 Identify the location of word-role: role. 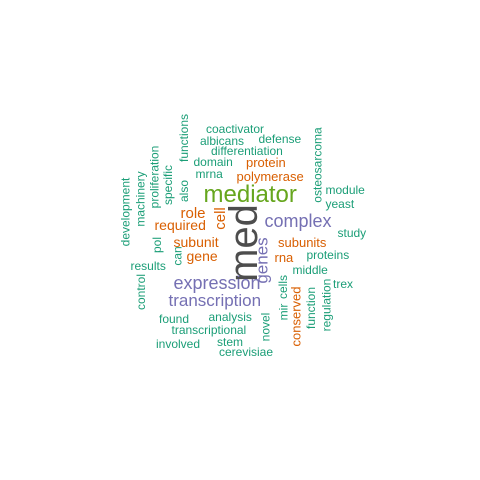
(193, 213).